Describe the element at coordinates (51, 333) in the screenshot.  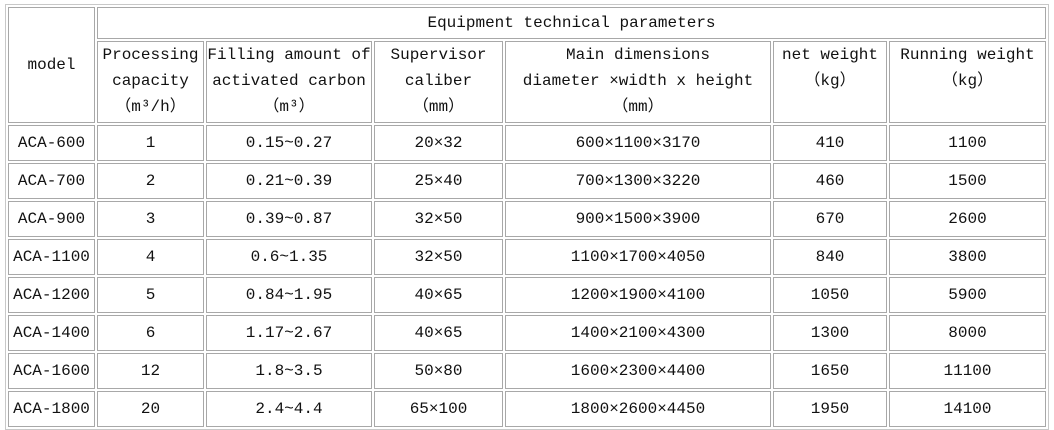
I see `model-cell: ACA-1400` at that location.